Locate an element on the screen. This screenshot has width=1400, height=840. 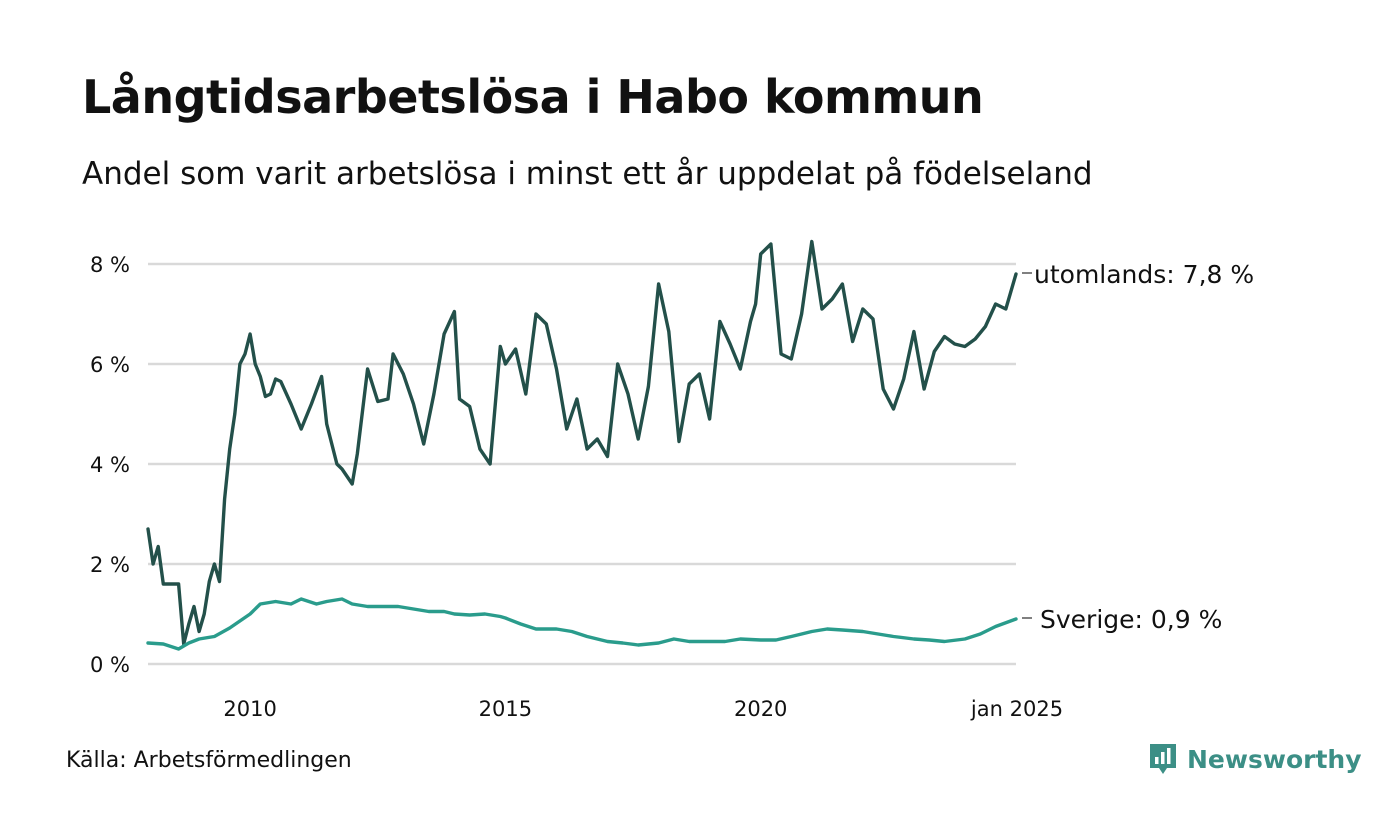
y-tick-label: 0 % is located at coordinates (110, 665).